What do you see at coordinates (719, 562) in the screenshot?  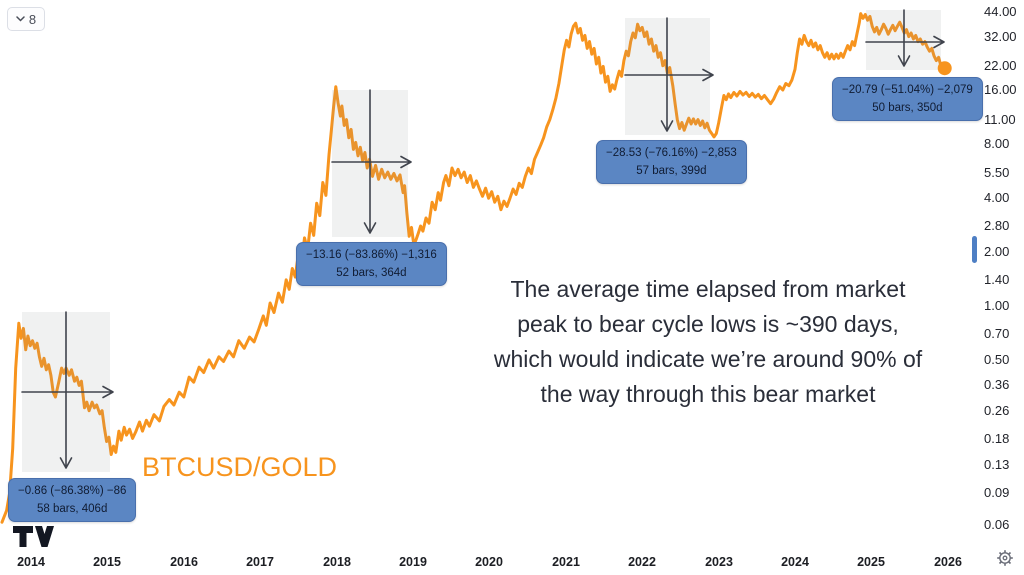 I see `time-tick-label: 2023` at bounding box center [719, 562].